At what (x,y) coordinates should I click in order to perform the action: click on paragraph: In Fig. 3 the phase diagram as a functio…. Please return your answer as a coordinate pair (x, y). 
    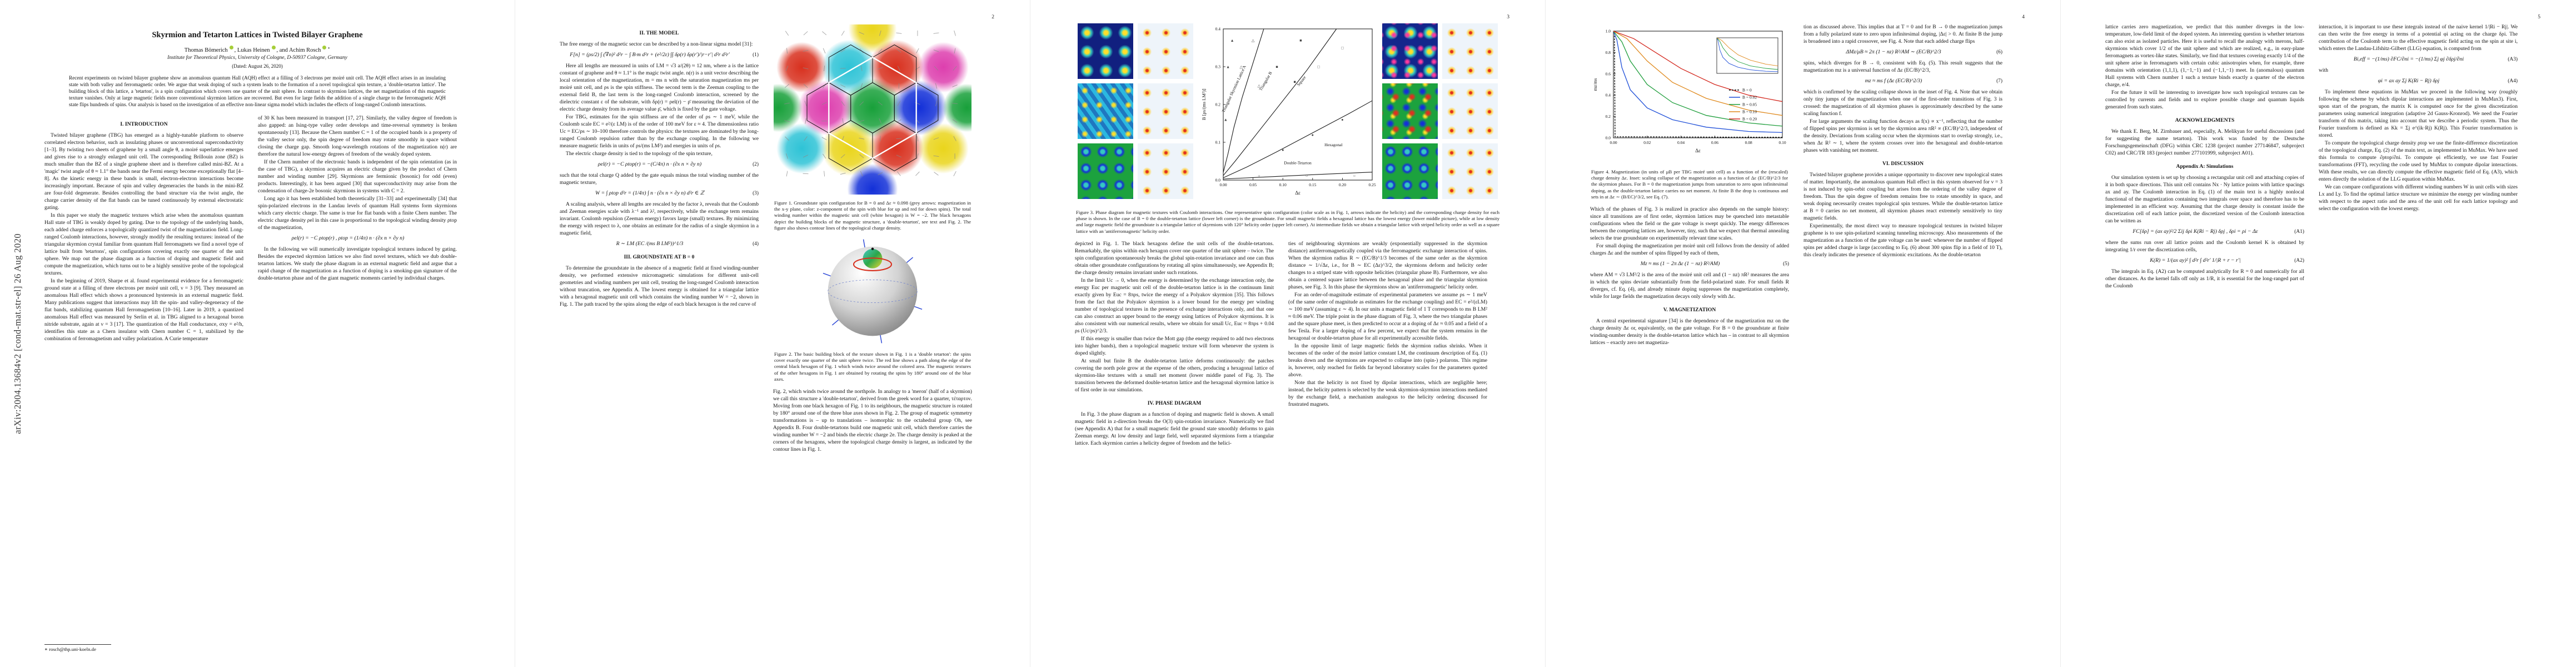
    Looking at the image, I should click on (1174, 428).